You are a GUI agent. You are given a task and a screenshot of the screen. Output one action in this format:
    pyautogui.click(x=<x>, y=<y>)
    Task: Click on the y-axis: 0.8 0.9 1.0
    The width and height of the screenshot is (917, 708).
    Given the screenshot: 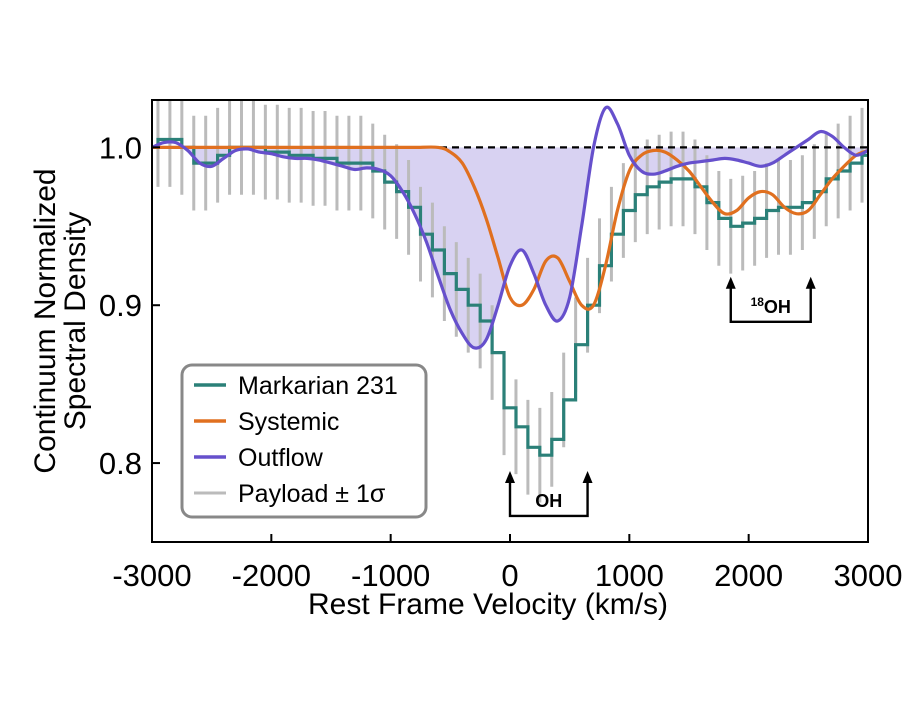 What is the action you would take?
    pyautogui.click(x=129, y=305)
    